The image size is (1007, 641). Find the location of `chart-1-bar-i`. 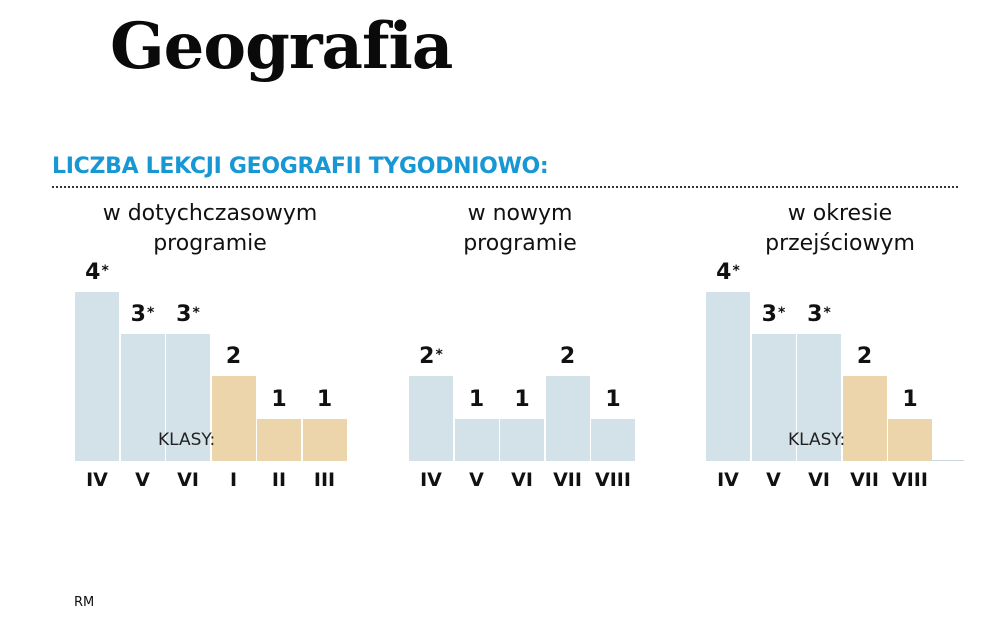

chart-1-bar-i is located at coordinates (233, 418).